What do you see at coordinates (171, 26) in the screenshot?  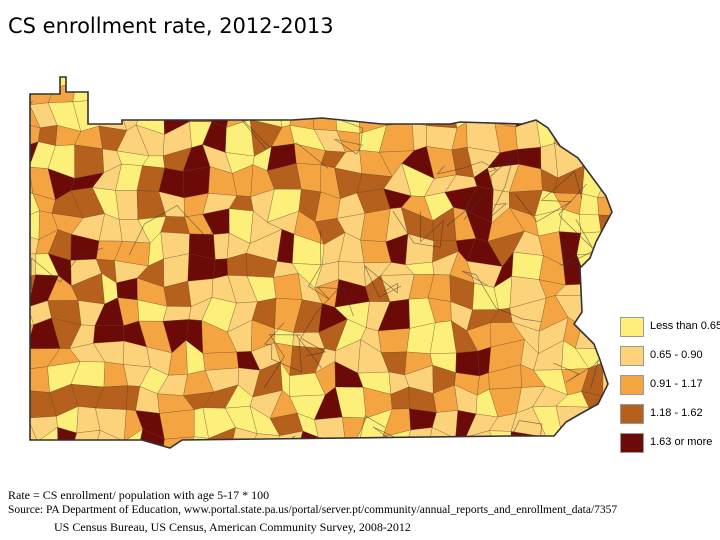 I see `map-title: CS enrollment rate, 2012-2013` at bounding box center [171, 26].